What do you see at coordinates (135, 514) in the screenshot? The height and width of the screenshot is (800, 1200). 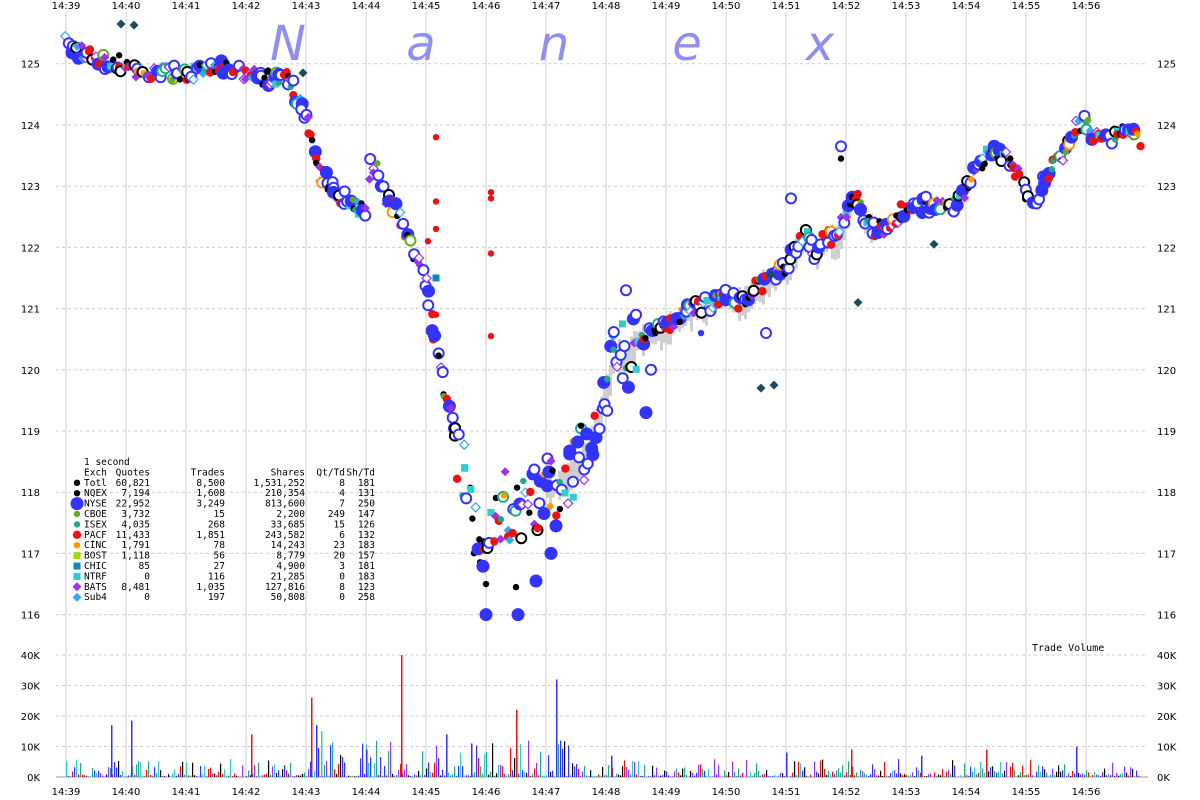 I see `legend-cell: 3,732` at bounding box center [135, 514].